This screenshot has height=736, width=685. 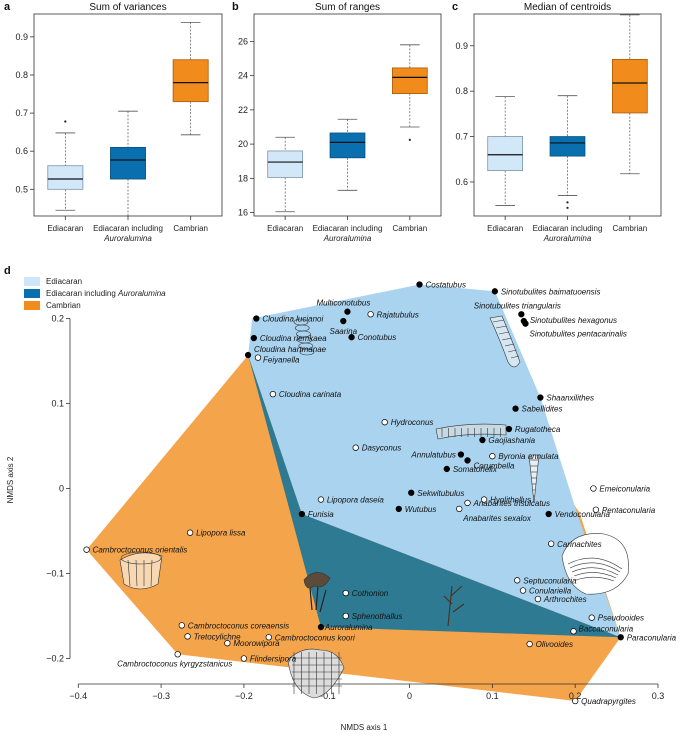 What do you see at coordinates (377, 337) in the screenshot?
I see `taxon-label: Conotubus` at bounding box center [377, 337].